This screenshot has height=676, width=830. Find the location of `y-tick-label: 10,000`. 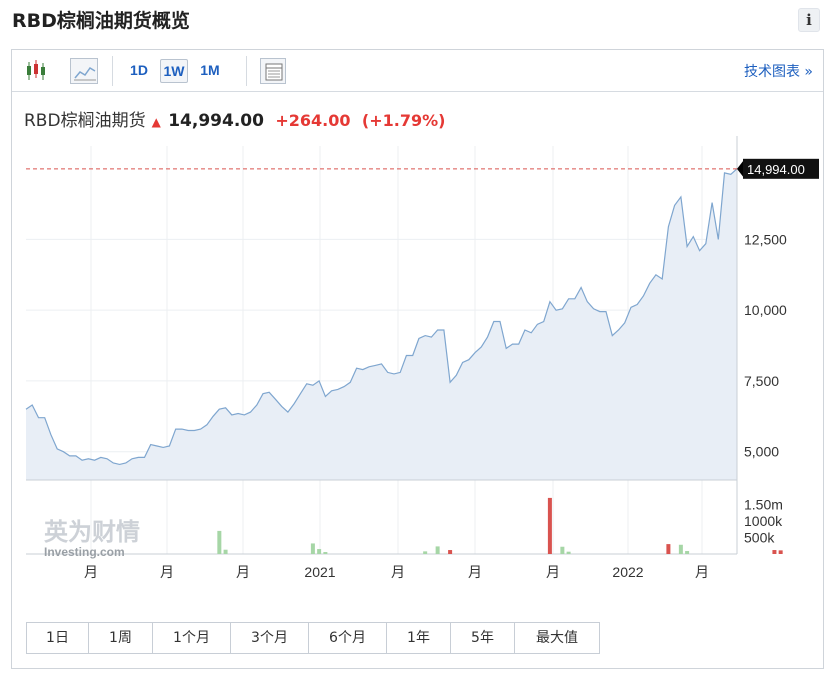

y-tick-label: 10,000 is located at coordinates (765, 310).